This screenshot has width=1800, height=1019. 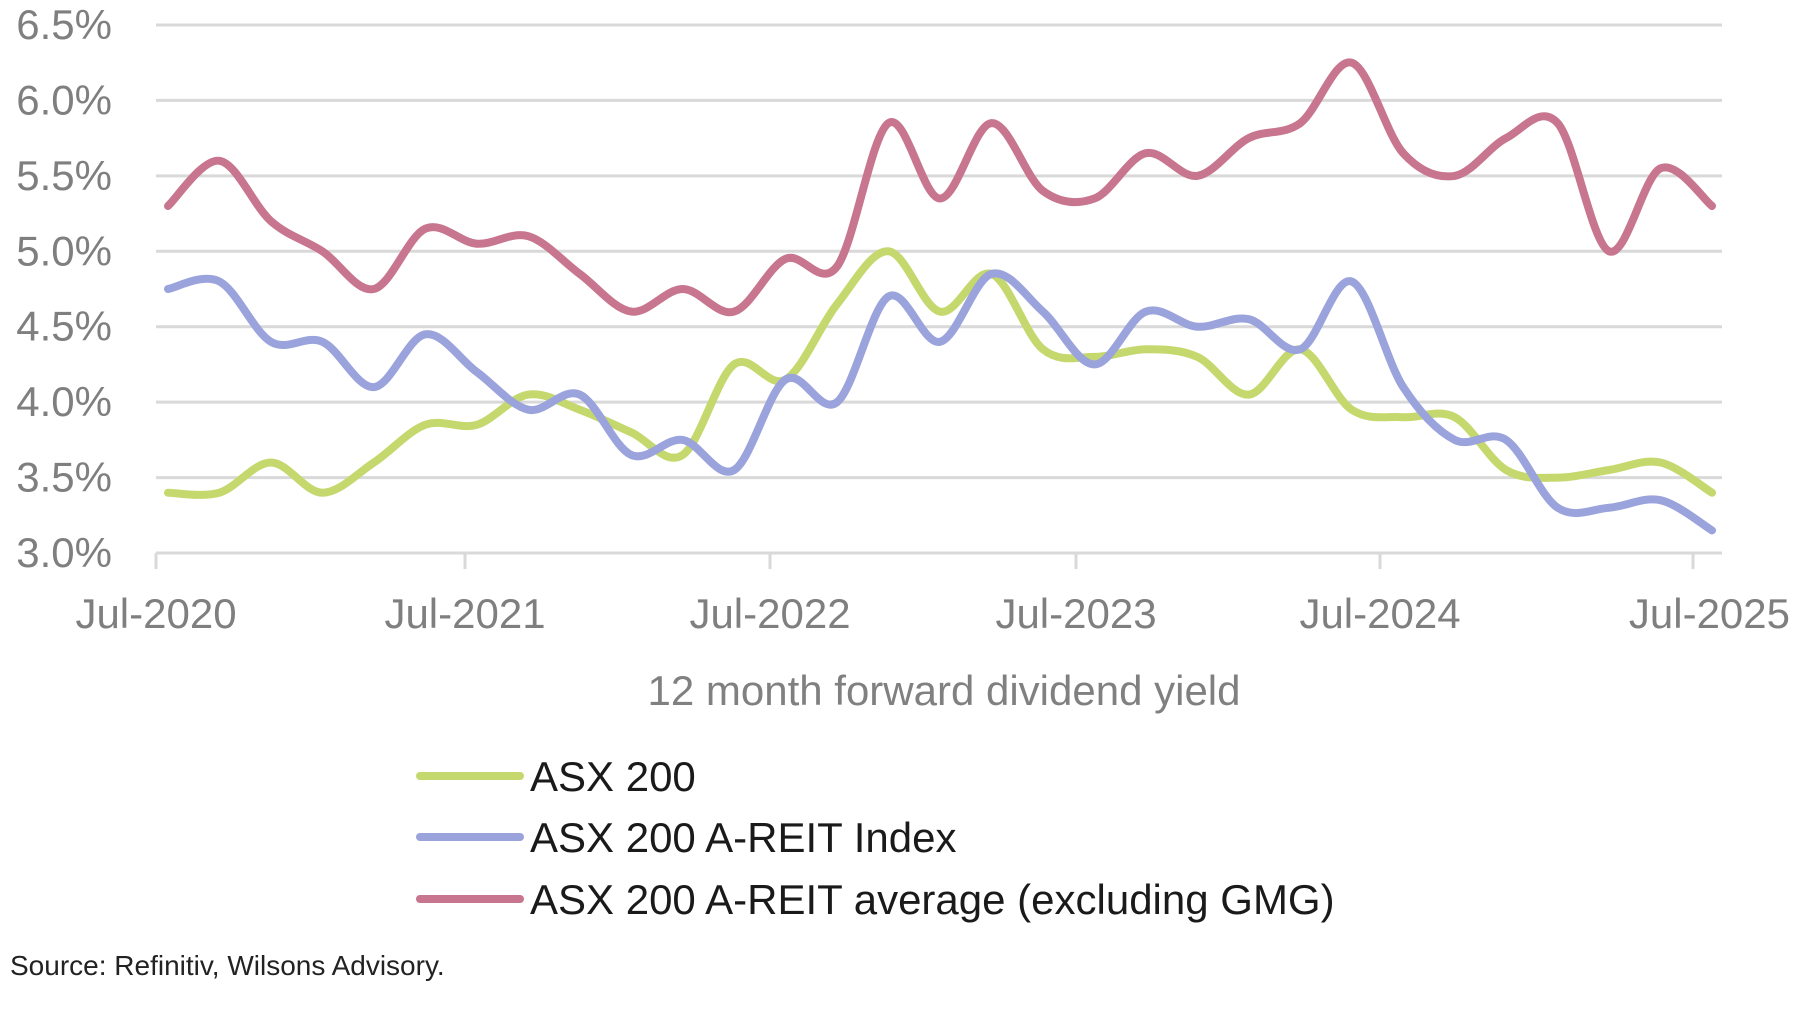 I want to click on x-tick-label: Jul-2025, so click(x=1709, y=613).